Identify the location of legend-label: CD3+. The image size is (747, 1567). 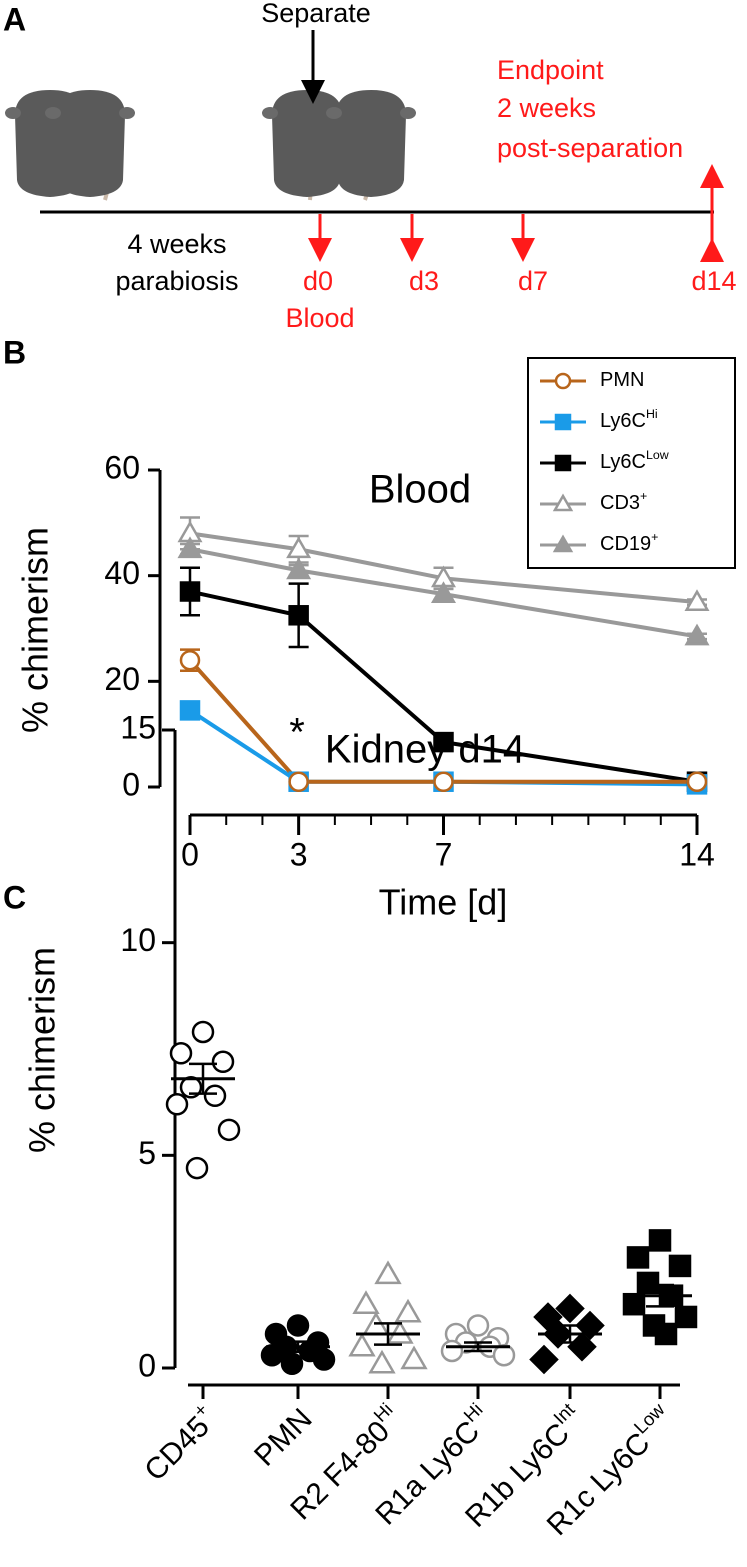
(623, 501).